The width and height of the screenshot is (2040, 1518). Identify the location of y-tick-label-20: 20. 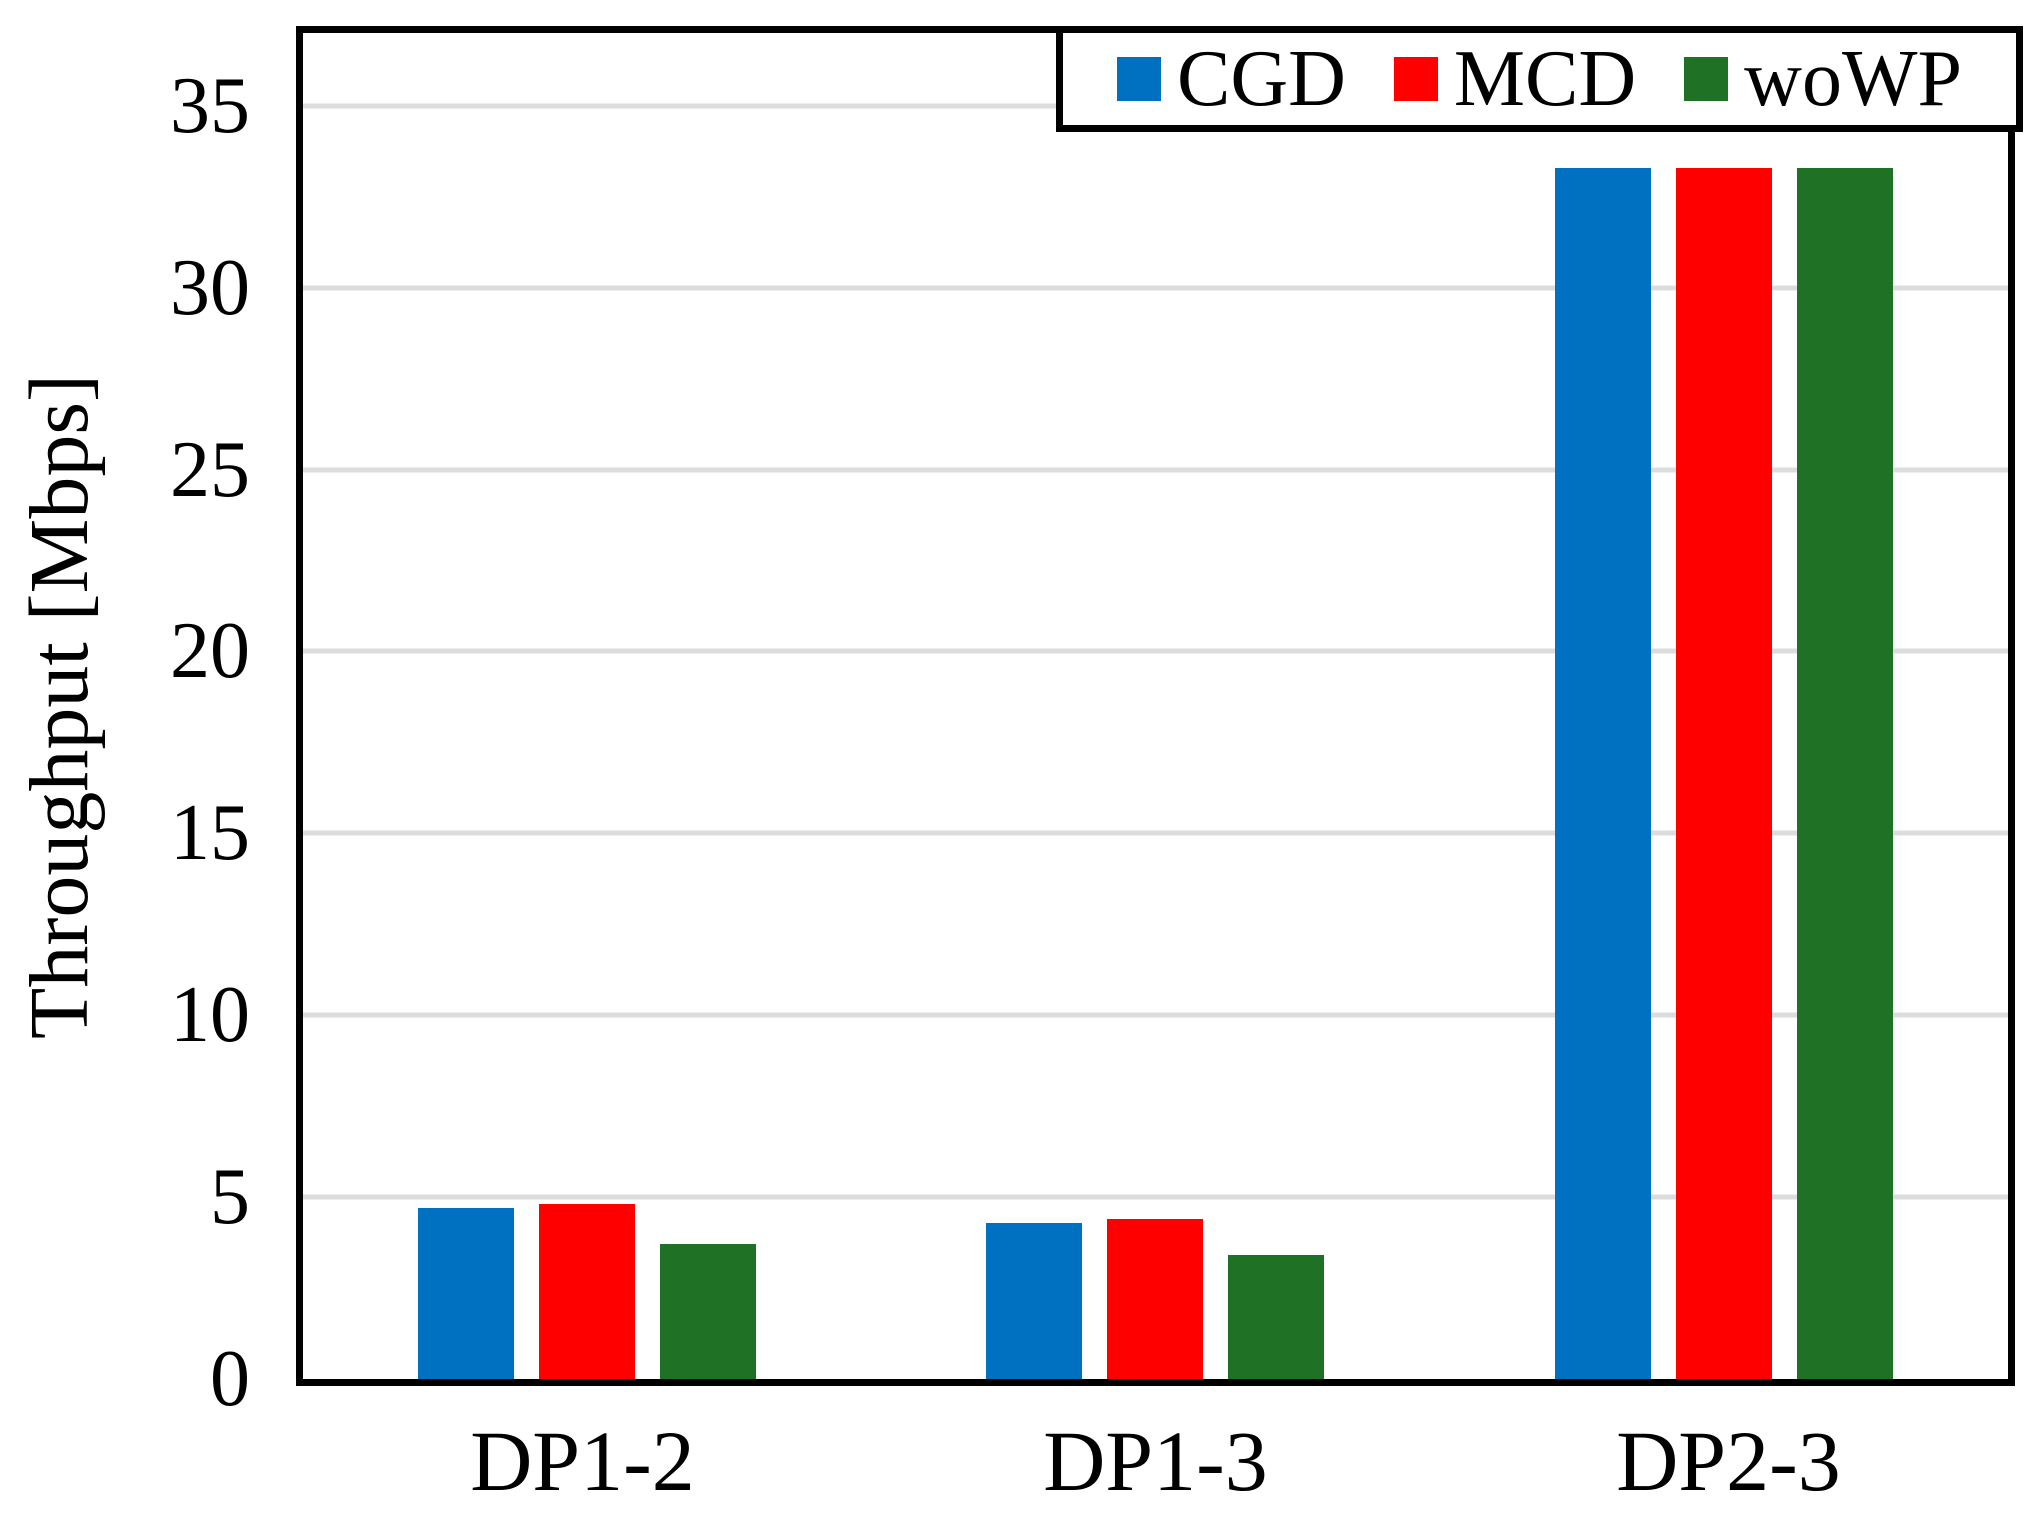
(210, 651).